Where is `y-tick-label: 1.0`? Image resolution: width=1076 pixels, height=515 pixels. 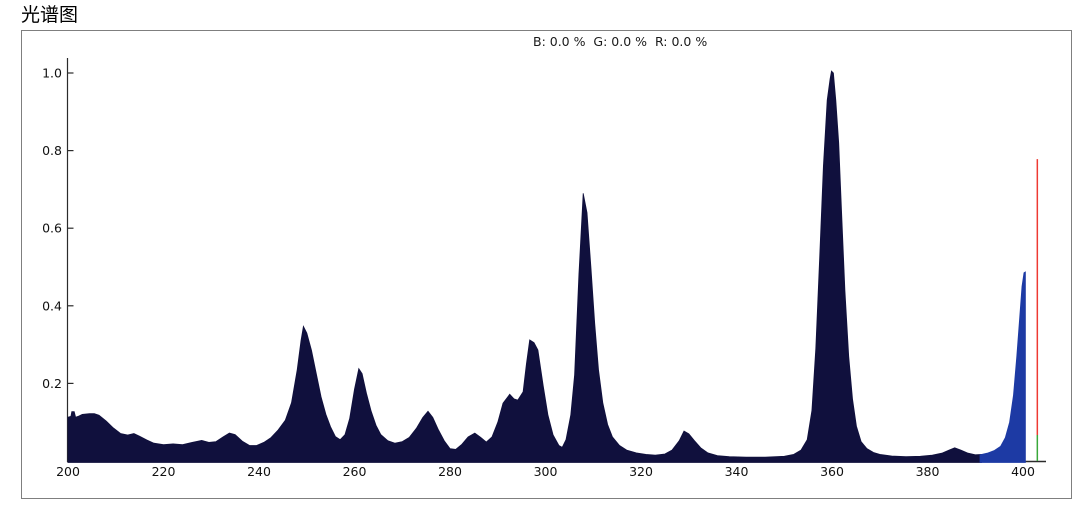
y-tick-label: 1.0 is located at coordinates (52, 73).